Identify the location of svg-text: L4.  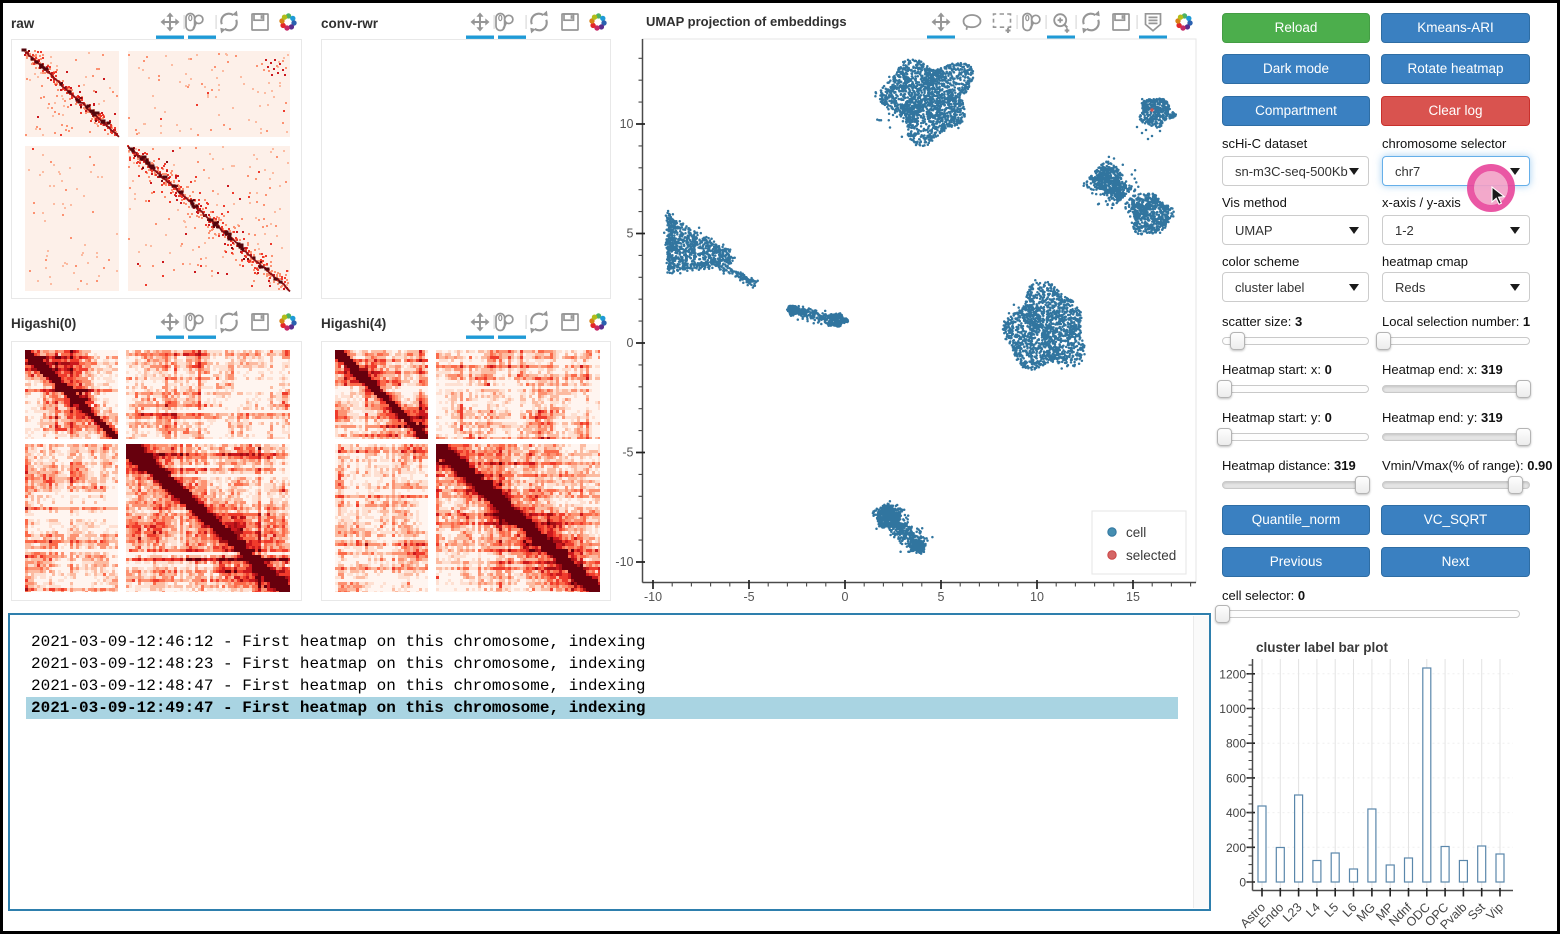
(1313, 910).